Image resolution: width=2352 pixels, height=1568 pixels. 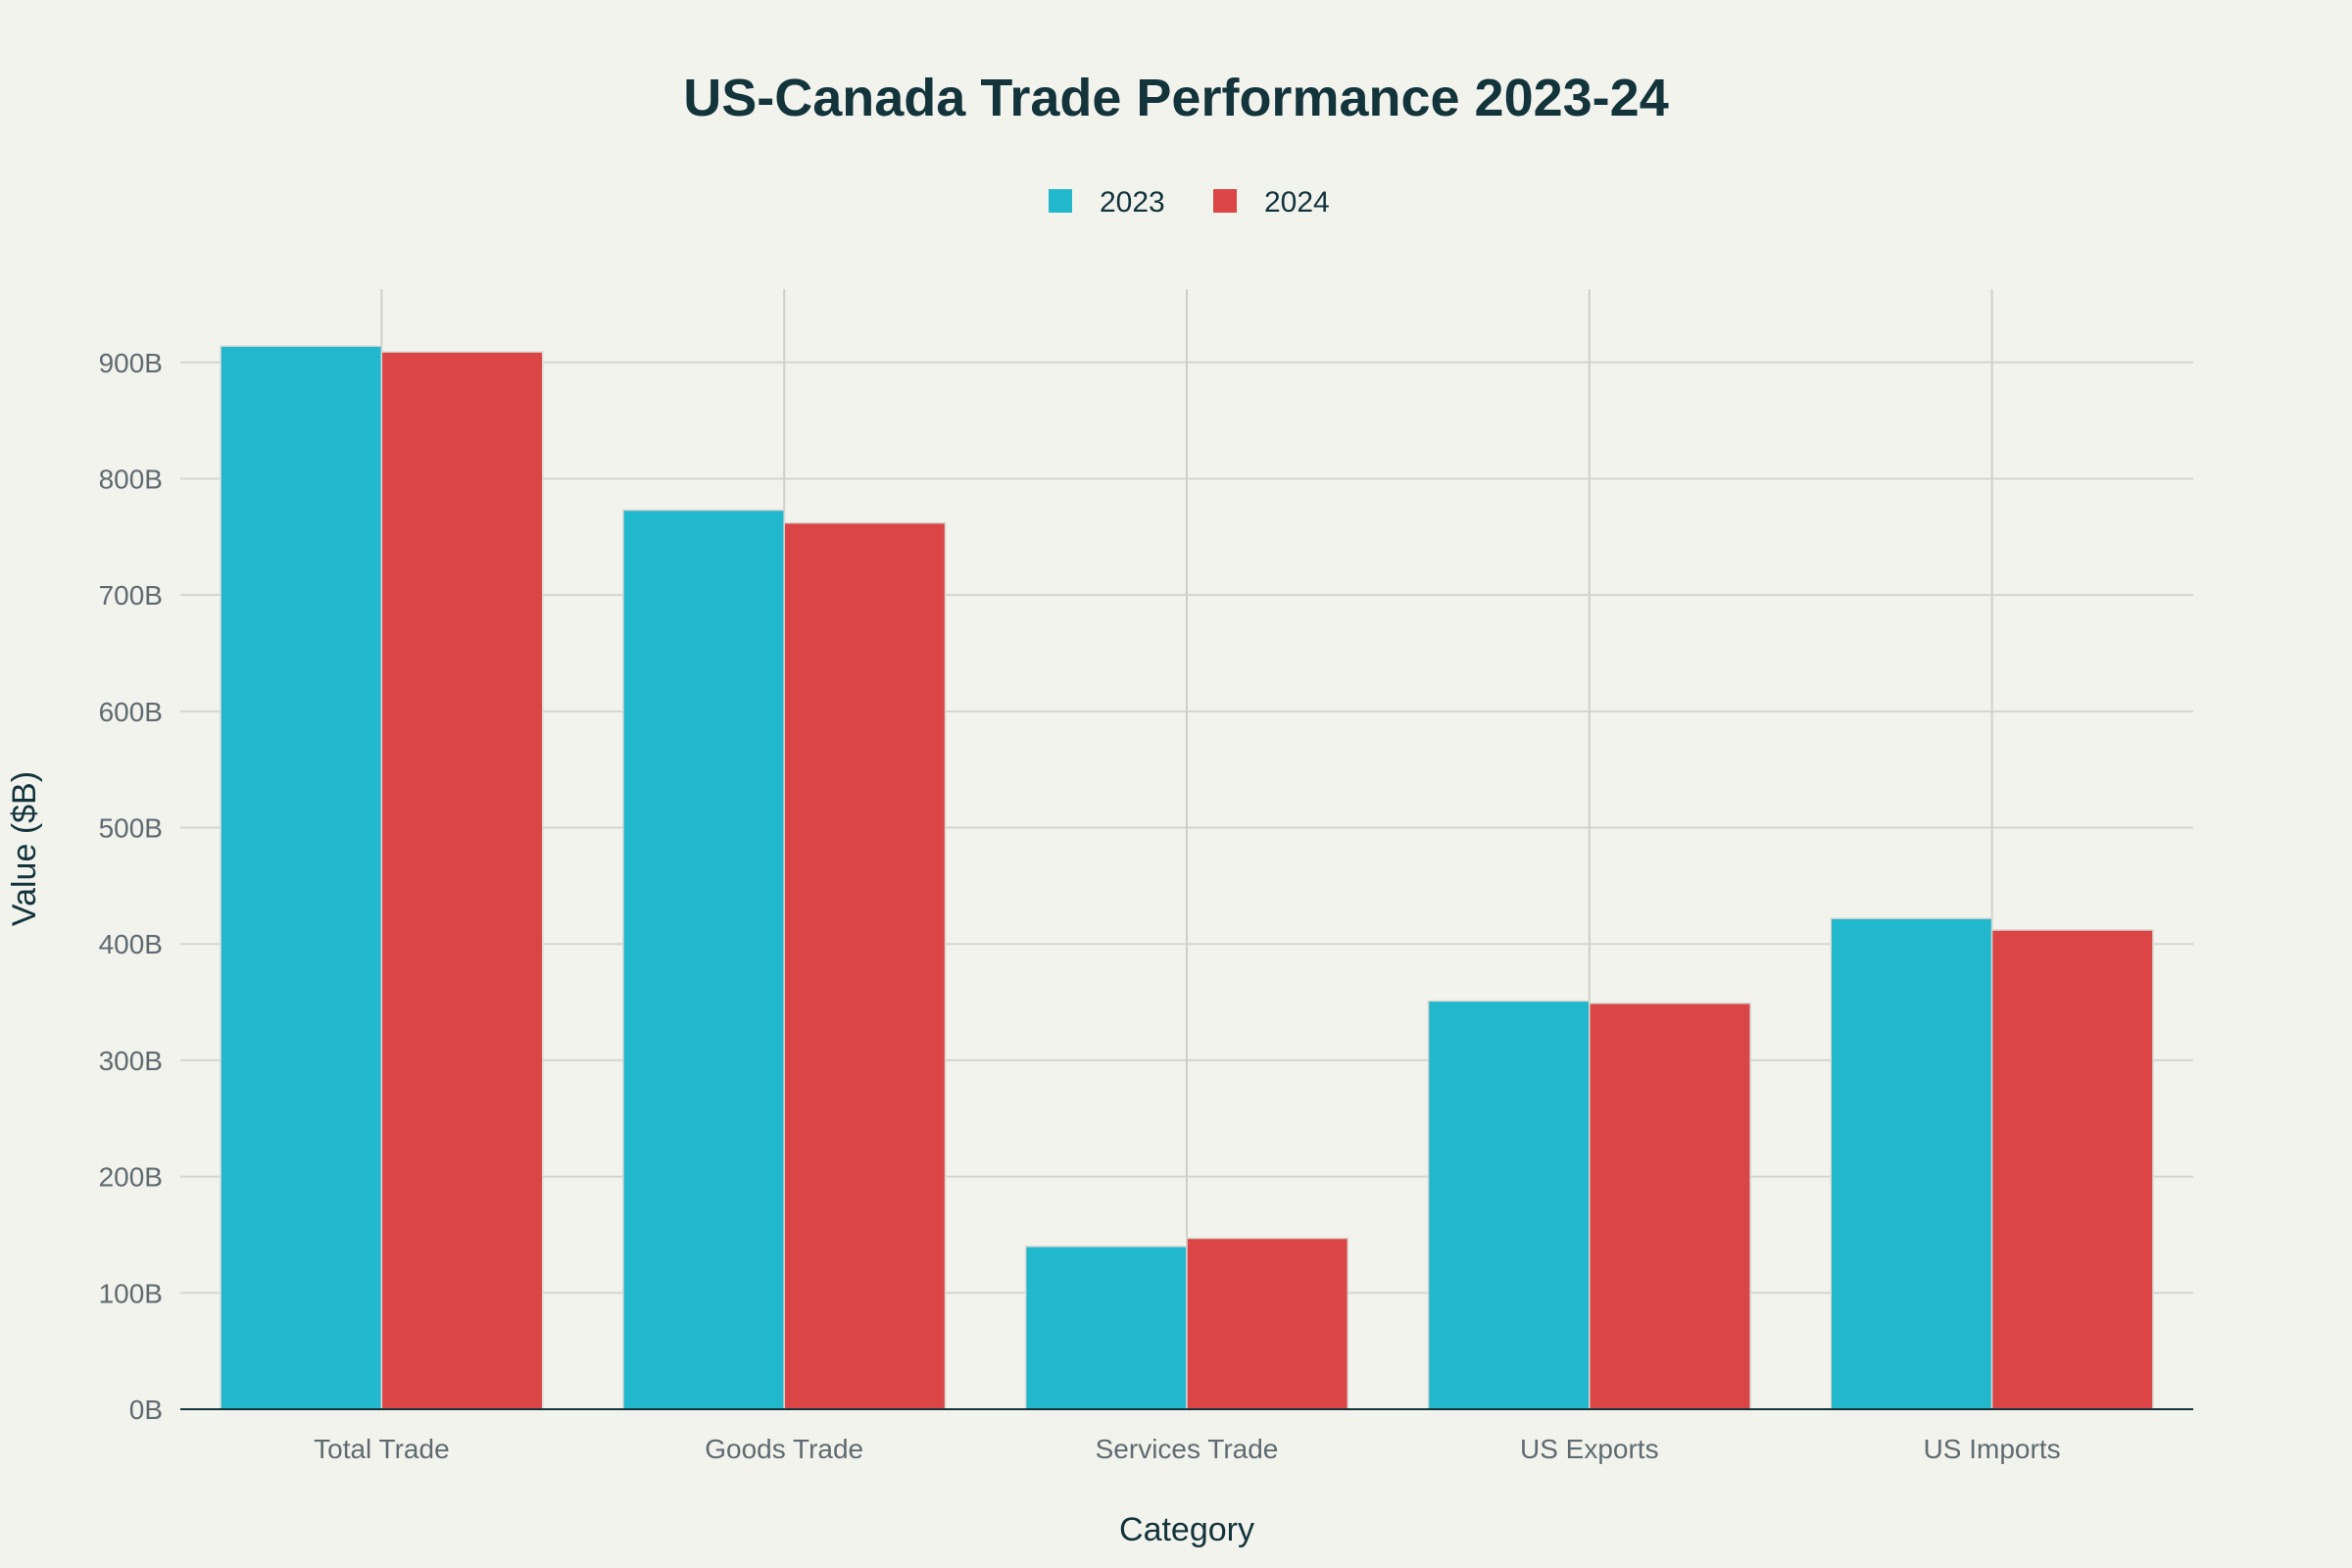 What do you see at coordinates (131, 595) in the screenshot?
I see `y-tick-label: 700B` at bounding box center [131, 595].